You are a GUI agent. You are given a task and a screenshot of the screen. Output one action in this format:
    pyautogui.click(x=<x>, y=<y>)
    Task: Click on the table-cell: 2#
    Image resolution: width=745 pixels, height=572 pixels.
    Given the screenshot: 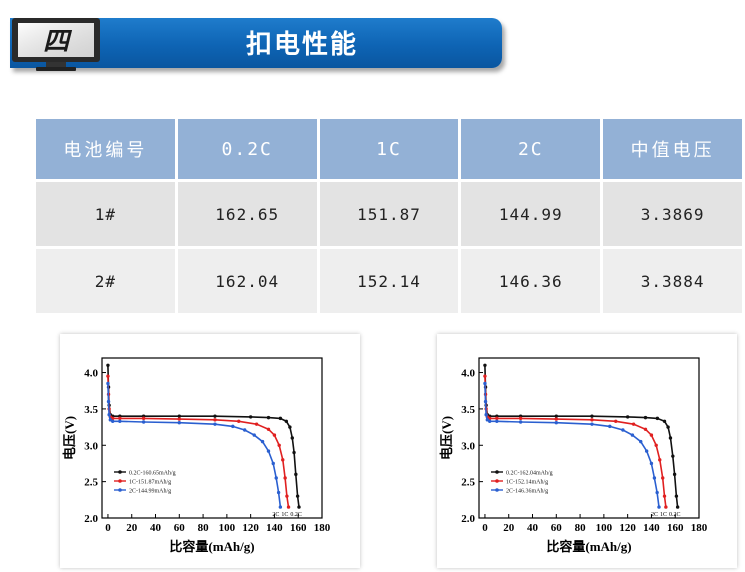 What is the action you would take?
    pyautogui.click(x=105, y=279)
    